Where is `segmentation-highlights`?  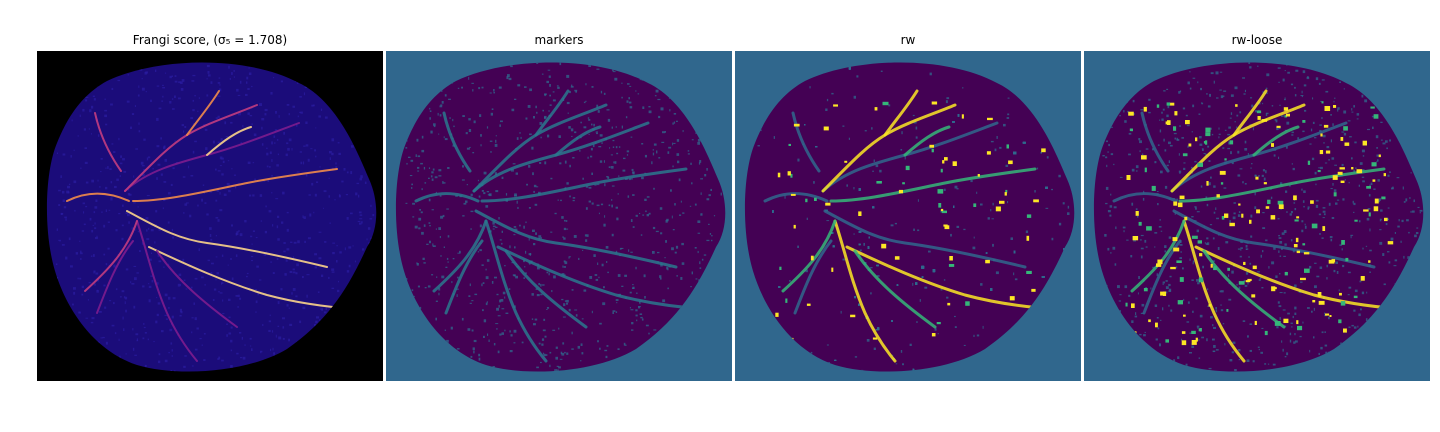 segmentation-highlights is located at coordinates (910, 221).